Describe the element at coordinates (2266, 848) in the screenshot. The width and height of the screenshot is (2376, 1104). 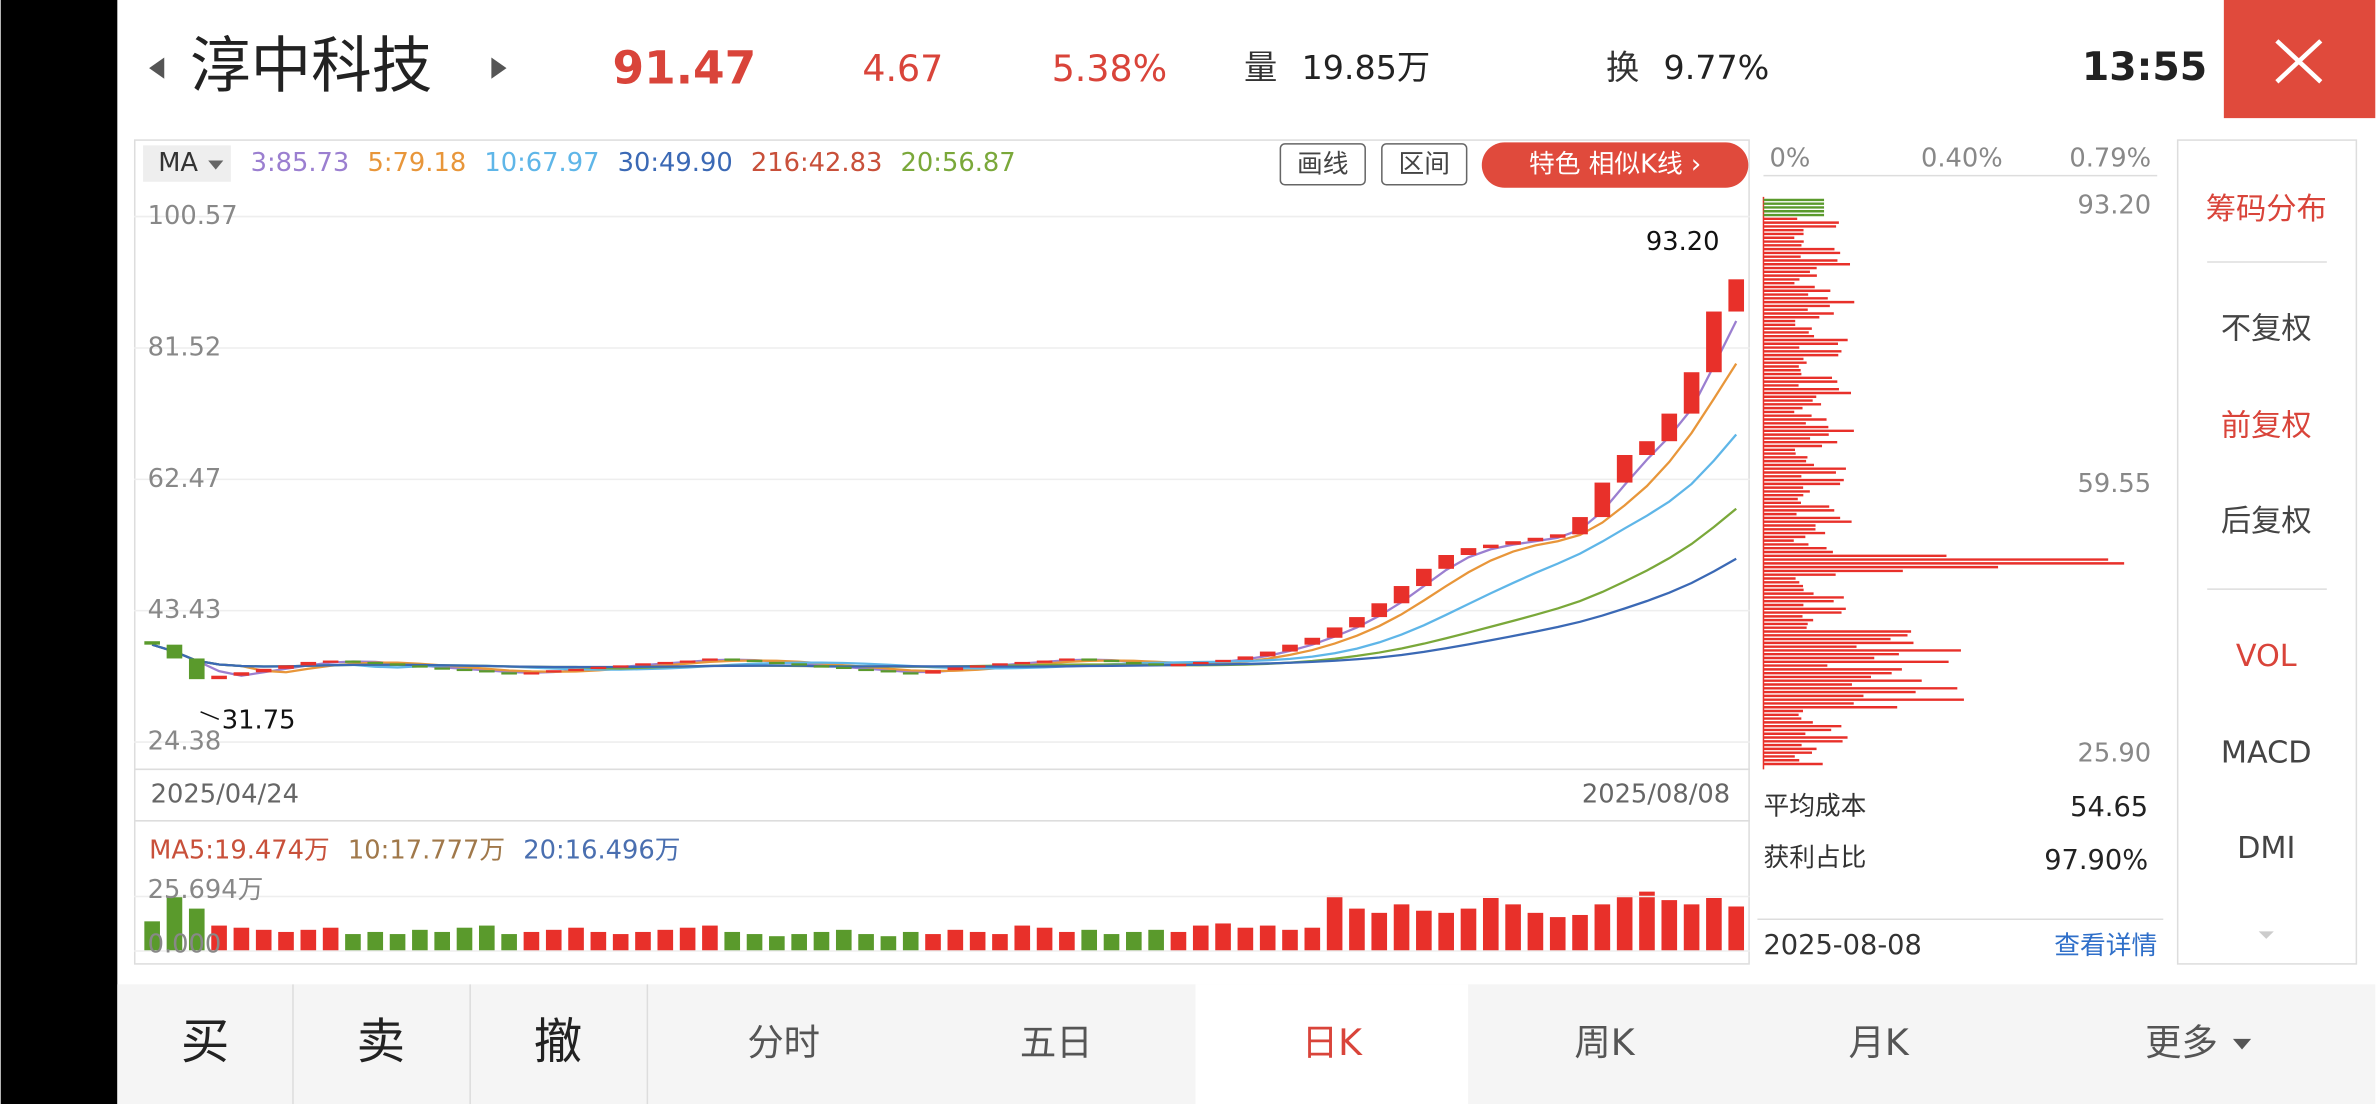
I see `menu-item: DMI` at that location.